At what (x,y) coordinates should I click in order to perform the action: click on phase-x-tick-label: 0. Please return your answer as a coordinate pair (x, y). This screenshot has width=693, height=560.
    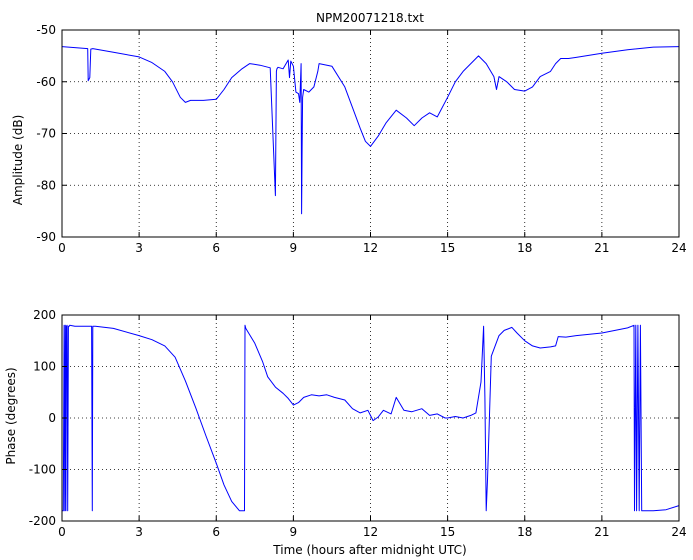
    Looking at the image, I should click on (62, 532).